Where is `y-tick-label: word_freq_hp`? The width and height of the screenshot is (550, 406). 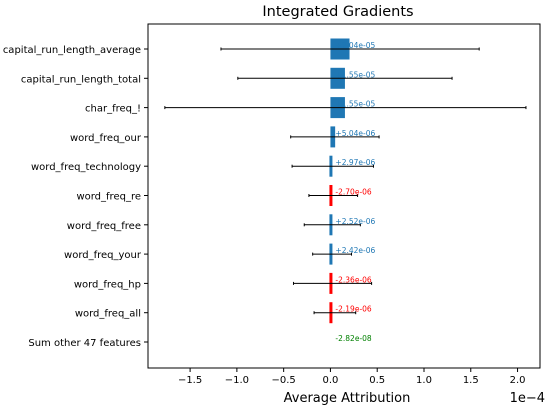 y-tick-label: word_freq_hp is located at coordinates (107, 284).